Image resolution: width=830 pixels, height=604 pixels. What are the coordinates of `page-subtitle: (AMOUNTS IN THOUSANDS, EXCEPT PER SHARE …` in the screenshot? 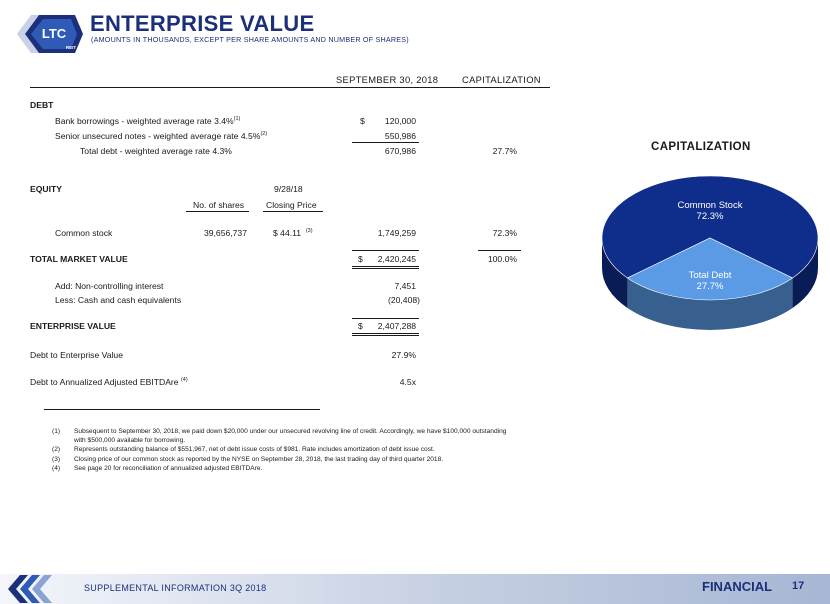 It's located at (250, 39).